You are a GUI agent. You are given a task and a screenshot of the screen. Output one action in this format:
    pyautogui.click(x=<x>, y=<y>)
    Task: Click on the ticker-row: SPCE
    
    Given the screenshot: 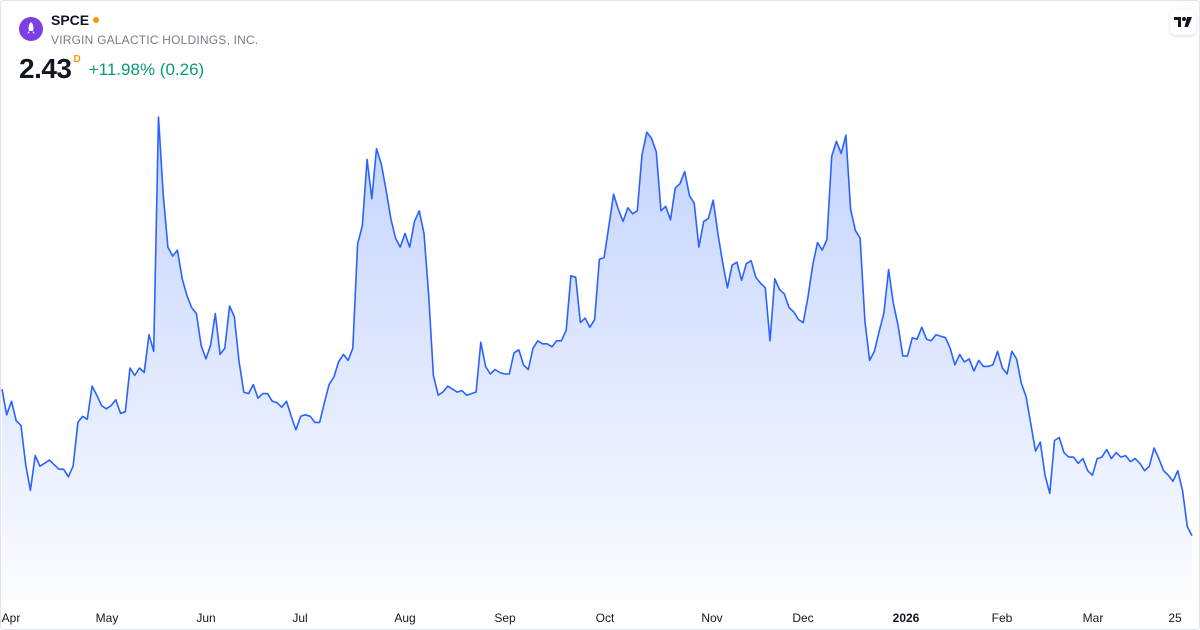 What is the action you would take?
    pyautogui.click(x=75, y=21)
    